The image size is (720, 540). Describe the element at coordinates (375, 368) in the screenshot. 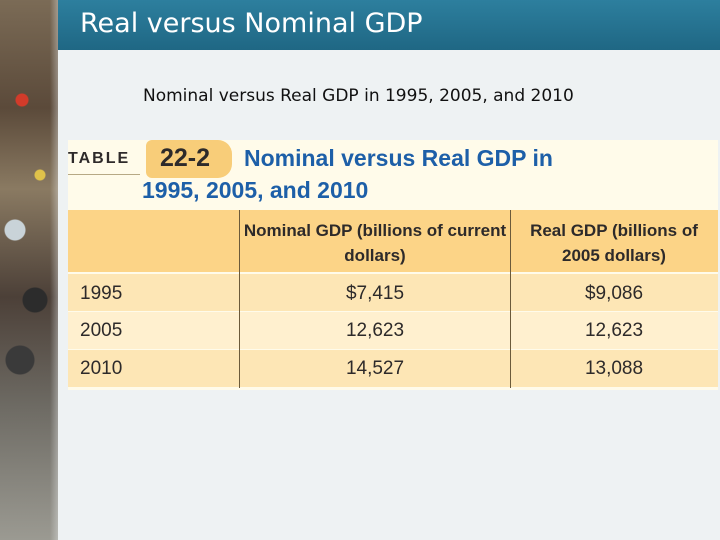

I see `nominal-gdp-cell: 14,527` at that location.